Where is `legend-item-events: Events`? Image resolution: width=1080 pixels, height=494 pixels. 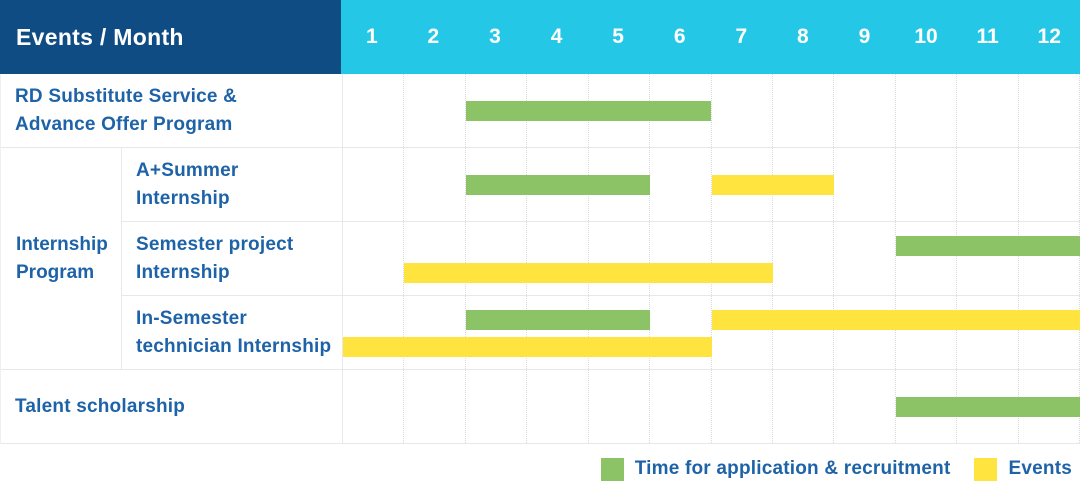
legend-item-events: Events is located at coordinates (1023, 469).